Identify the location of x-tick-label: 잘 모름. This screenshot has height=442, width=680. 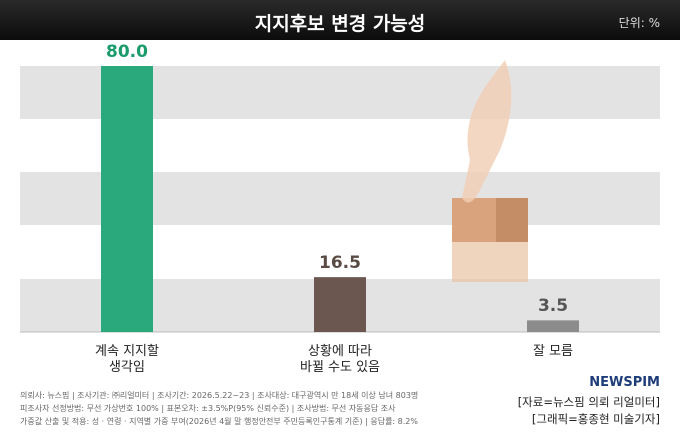
(552, 351).